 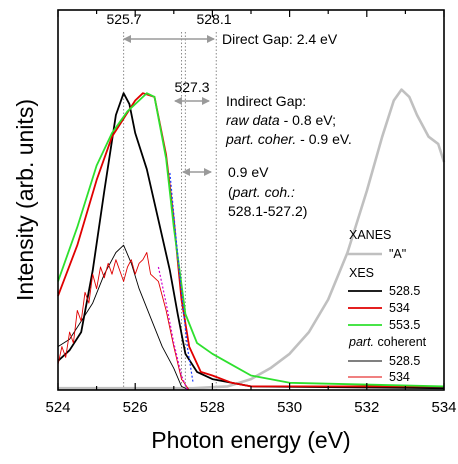 What do you see at coordinates (260, 139) in the screenshot?
I see `indirect-pc-label: part. coher.` at bounding box center [260, 139].